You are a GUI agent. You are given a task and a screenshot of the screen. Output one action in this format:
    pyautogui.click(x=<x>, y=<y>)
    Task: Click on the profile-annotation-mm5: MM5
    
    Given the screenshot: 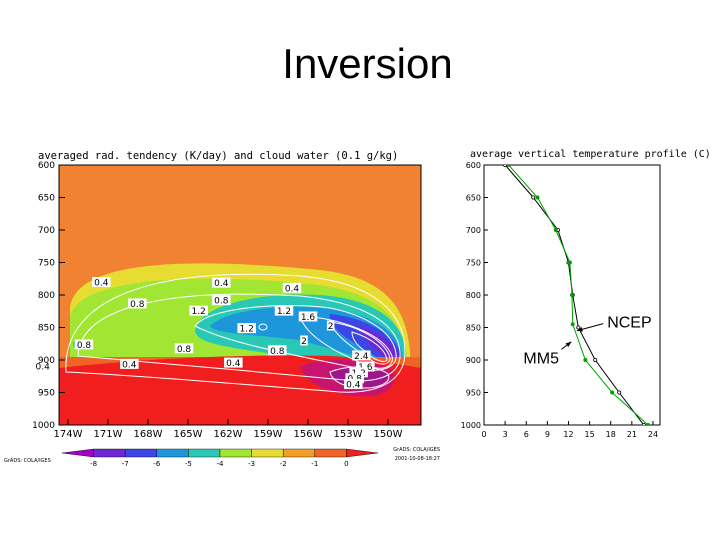 What is the action you would take?
    pyautogui.click(x=541, y=358)
    